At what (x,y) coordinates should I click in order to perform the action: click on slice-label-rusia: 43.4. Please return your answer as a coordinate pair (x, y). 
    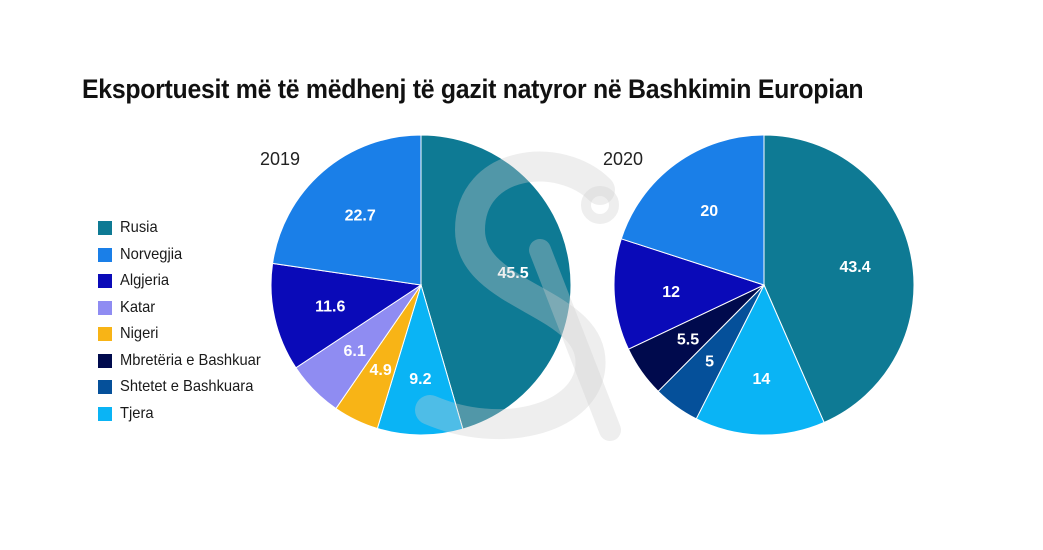
    Looking at the image, I should click on (854, 267).